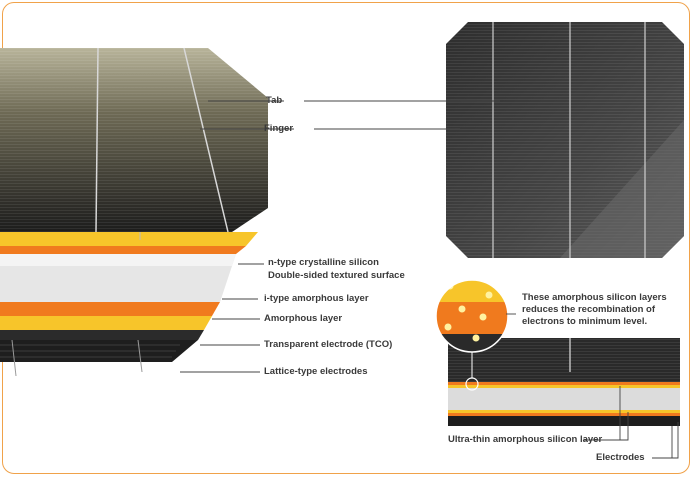 This screenshot has height=478, width=694. Describe the element at coordinates (303, 318) in the screenshot. I see `amorphous-label: Amorphous layer` at that location.